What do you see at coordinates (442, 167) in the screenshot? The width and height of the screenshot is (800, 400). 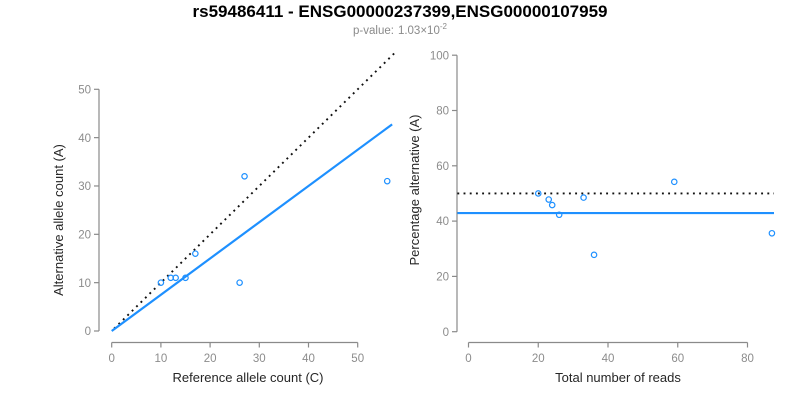 I see `y-tick-label: 60` at bounding box center [442, 167].